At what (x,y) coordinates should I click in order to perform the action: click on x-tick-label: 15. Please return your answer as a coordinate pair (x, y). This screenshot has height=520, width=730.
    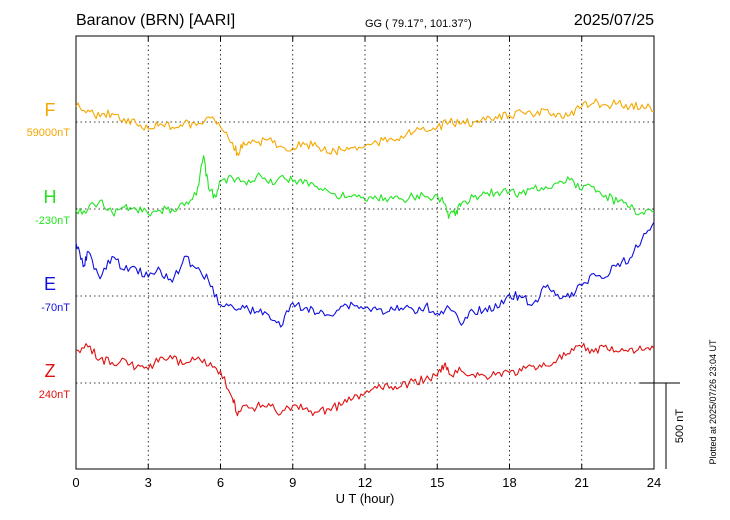
    Looking at the image, I should click on (437, 482).